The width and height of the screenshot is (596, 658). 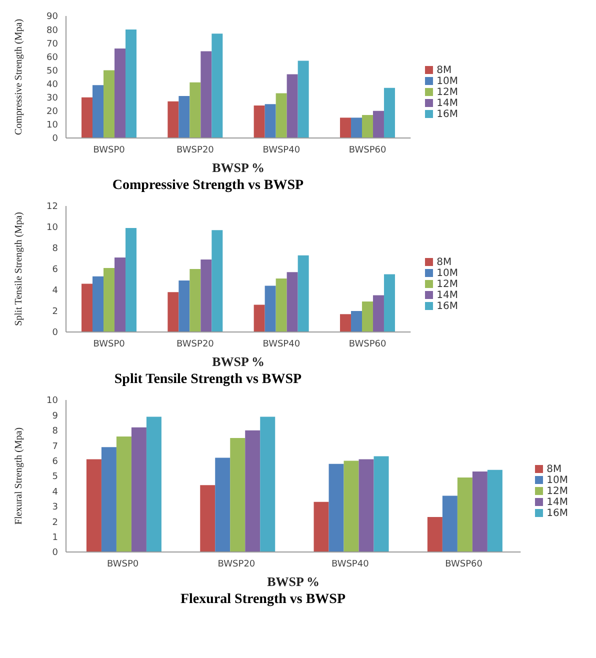 What do you see at coordinates (55, 416) in the screenshot?
I see `y-tick-label: 9` at bounding box center [55, 416].